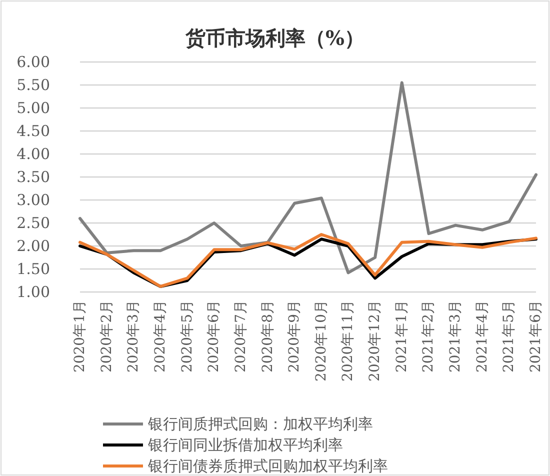 The width and height of the screenshot is (550, 476). I want to click on x-tick-label: 2020年3月, so click(134, 336).